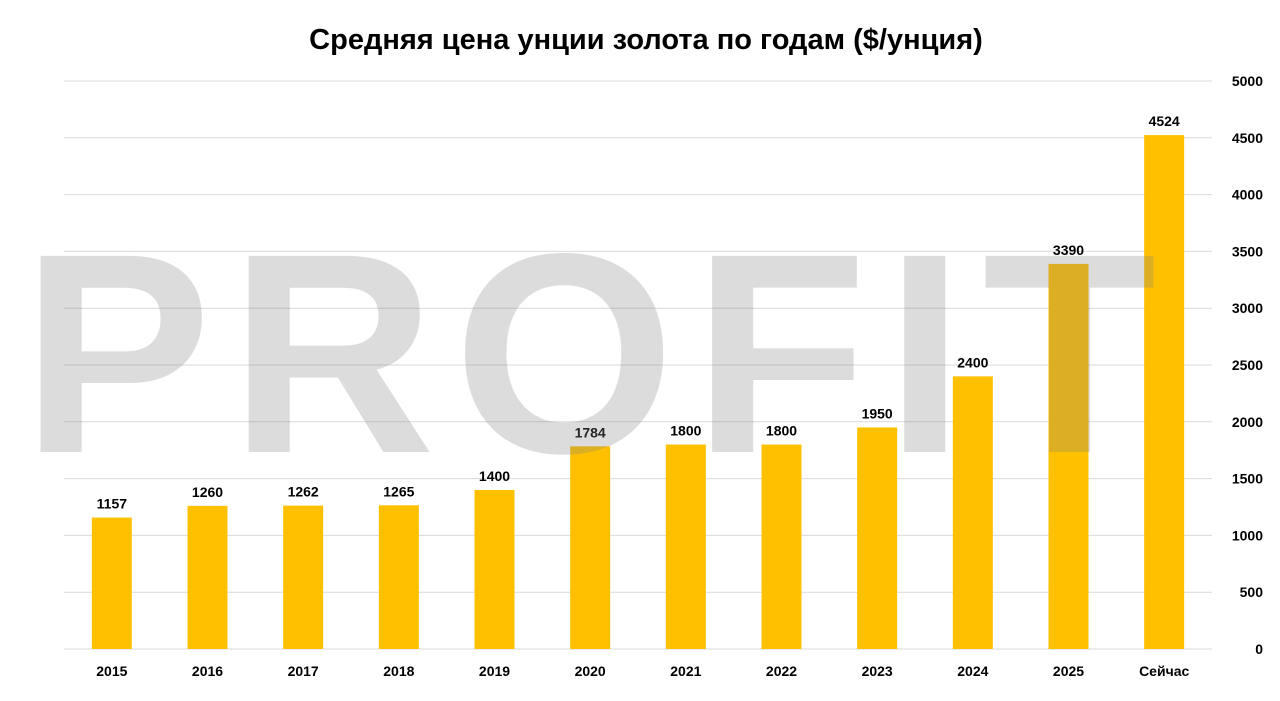 The height and width of the screenshot is (701, 1280). What do you see at coordinates (207, 492) in the screenshot?
I see `data-label: 1260` at bounding box center [207, 492].